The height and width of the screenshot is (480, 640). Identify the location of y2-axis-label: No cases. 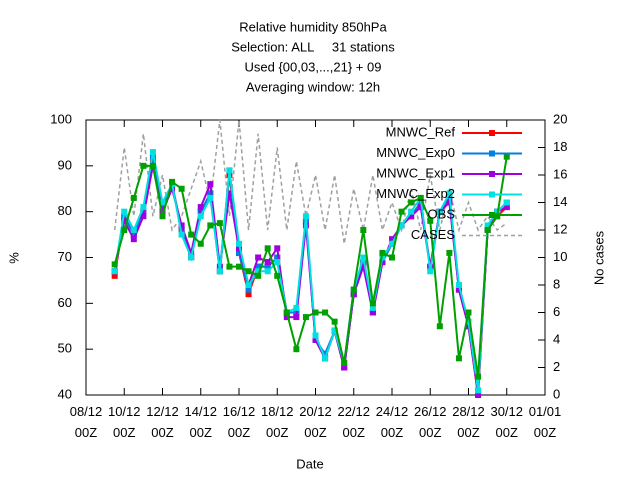
(598, 257).